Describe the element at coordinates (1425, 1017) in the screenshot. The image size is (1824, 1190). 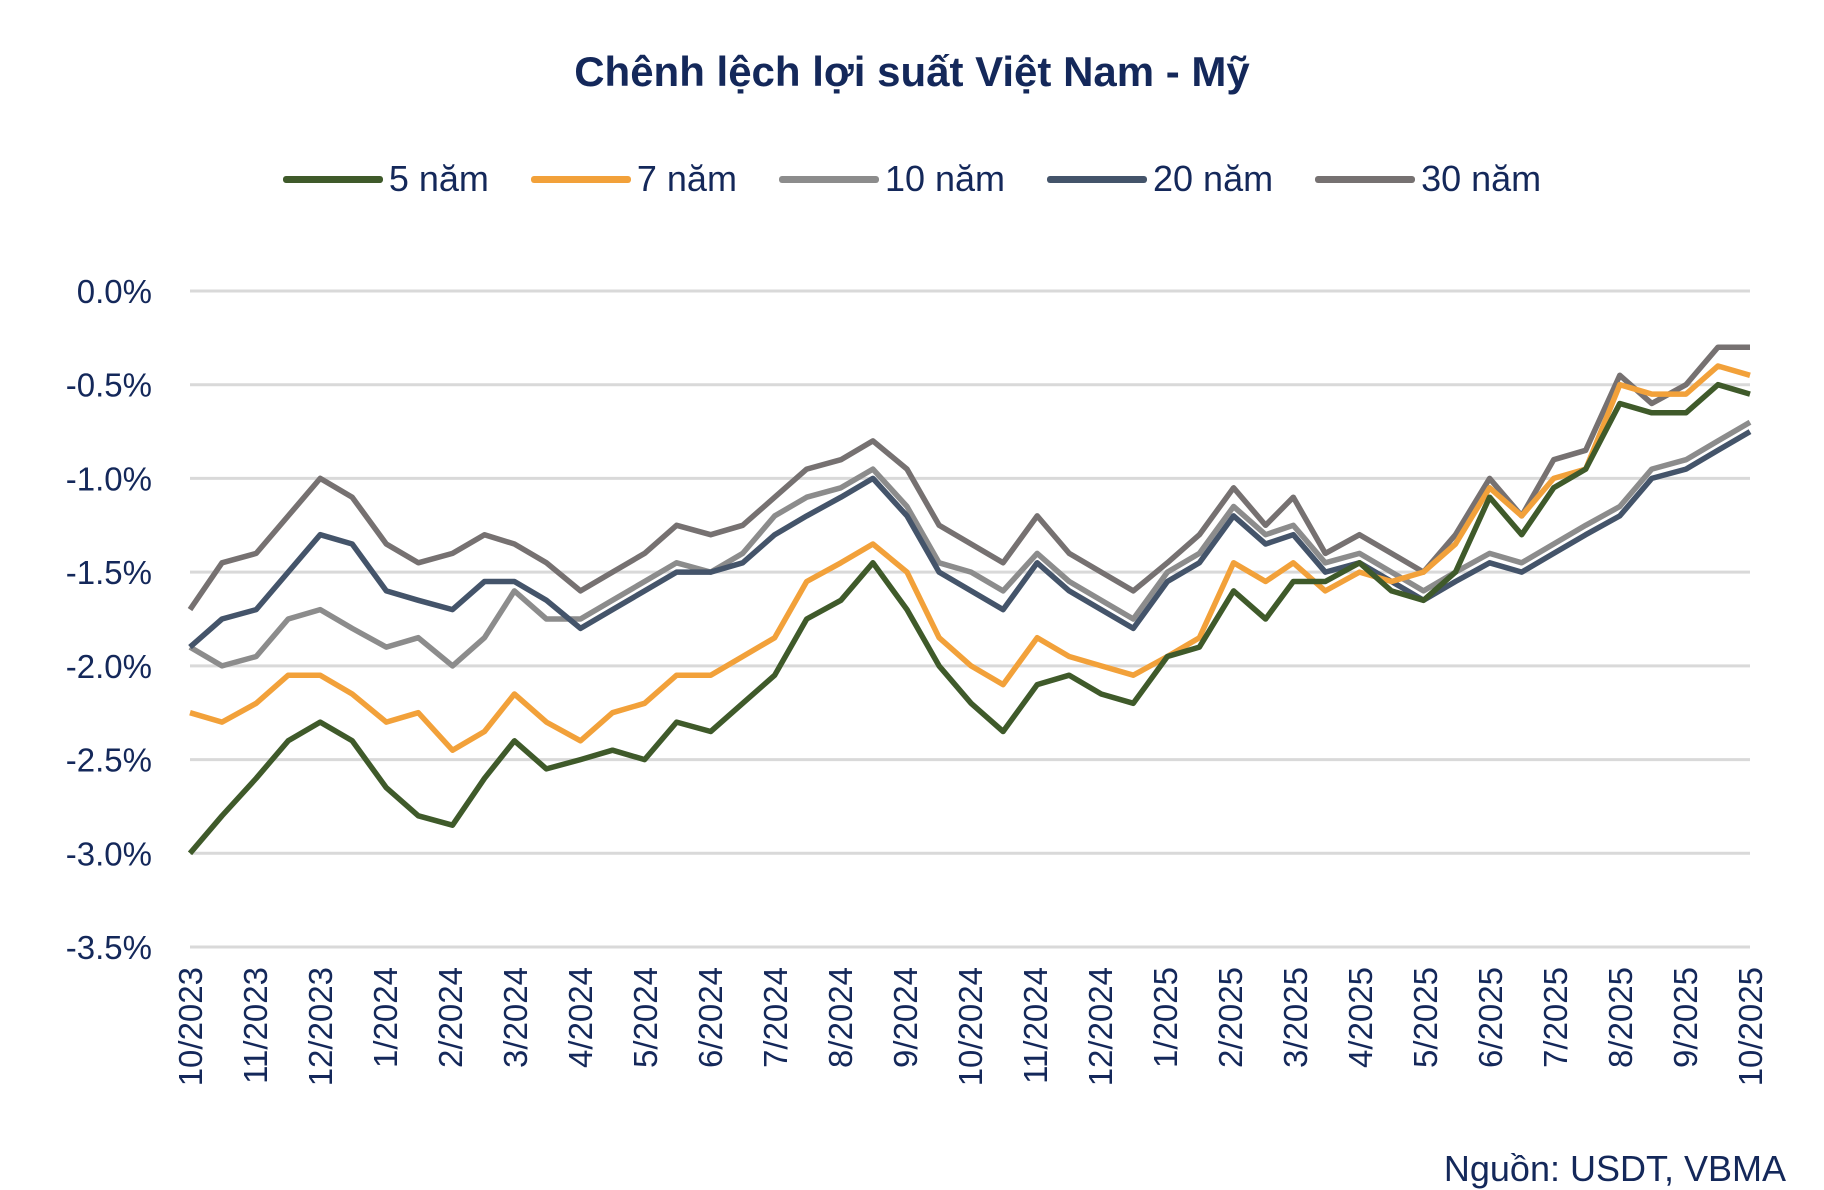
I see `x-tick-label: 5/2025` at that location.